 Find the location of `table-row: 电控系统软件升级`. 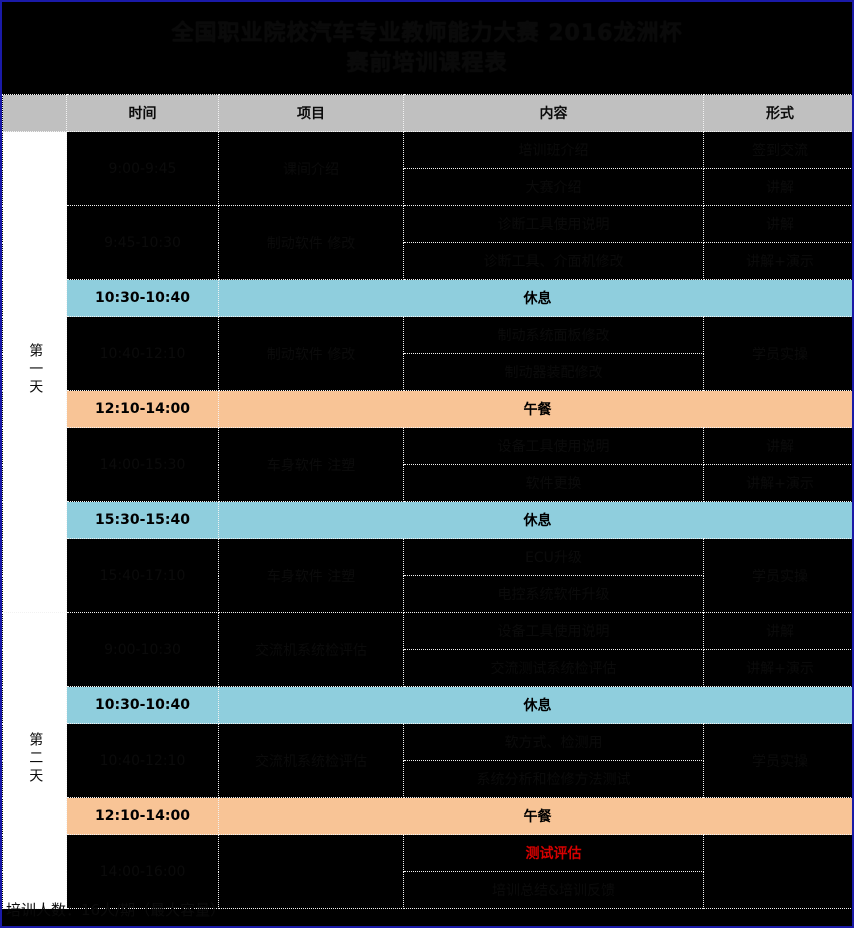

table-row: 电控系统软件升级 is located at coordinates (428, 594).